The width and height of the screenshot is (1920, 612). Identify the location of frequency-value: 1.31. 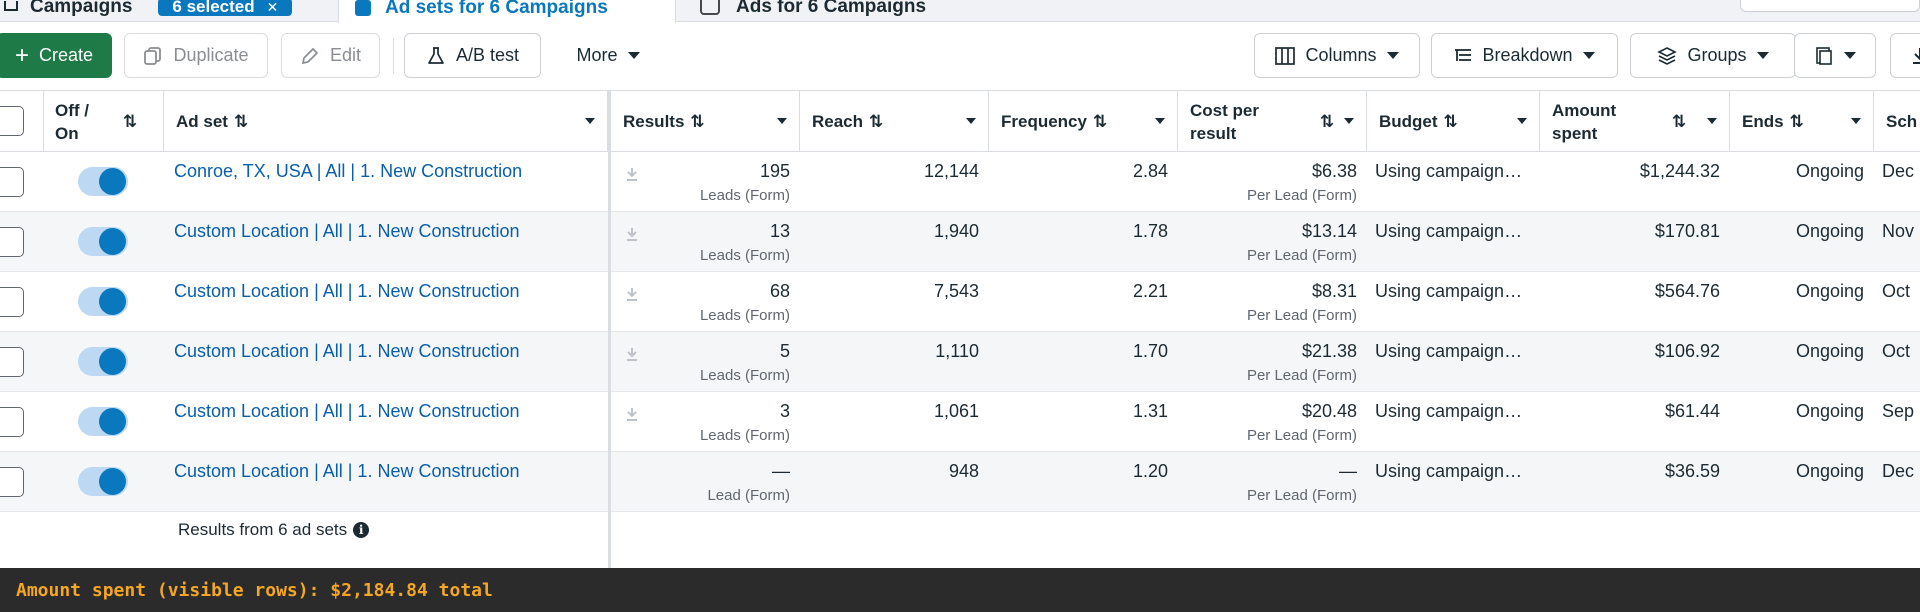
(1150, 411).